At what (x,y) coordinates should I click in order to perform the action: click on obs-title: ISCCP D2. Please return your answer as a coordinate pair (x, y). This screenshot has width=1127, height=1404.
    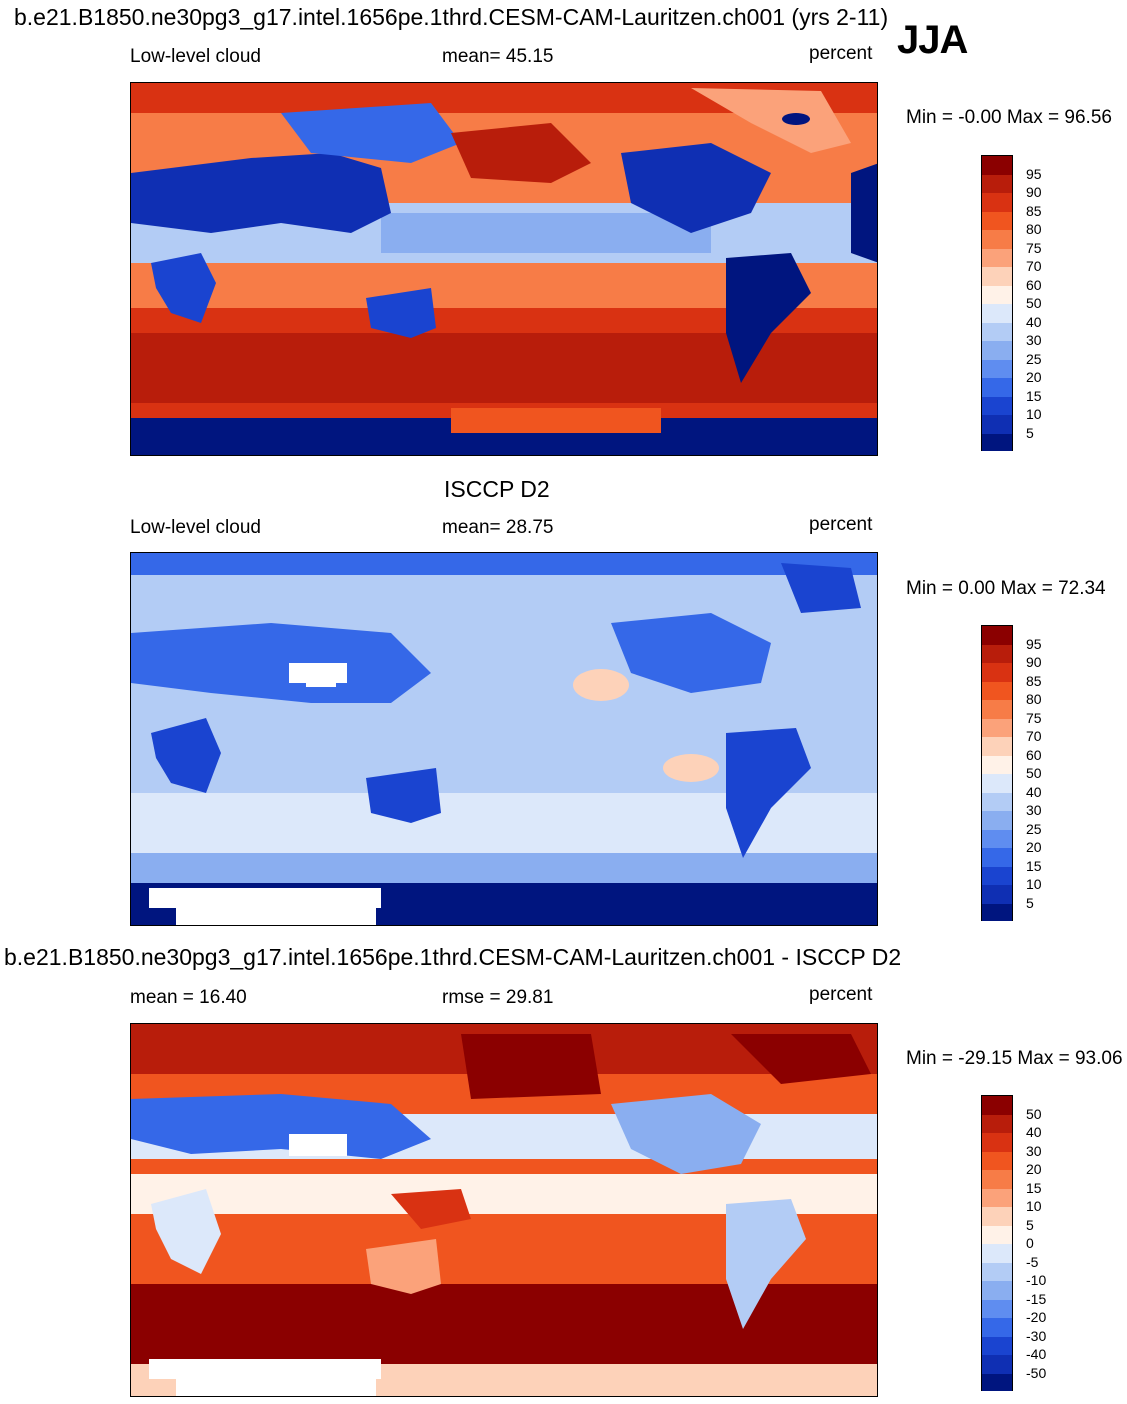
    Looking at the image, I should click on (497, 489).